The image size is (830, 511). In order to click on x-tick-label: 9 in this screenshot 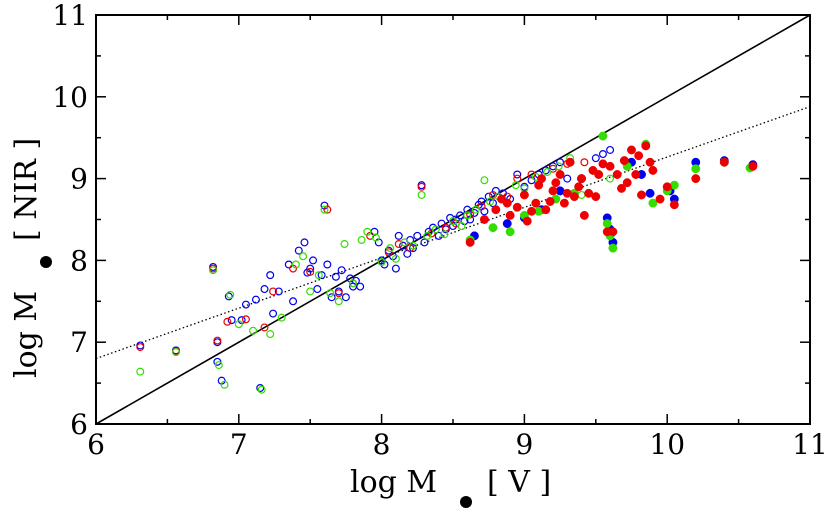, I will do `click(524, 444)`.